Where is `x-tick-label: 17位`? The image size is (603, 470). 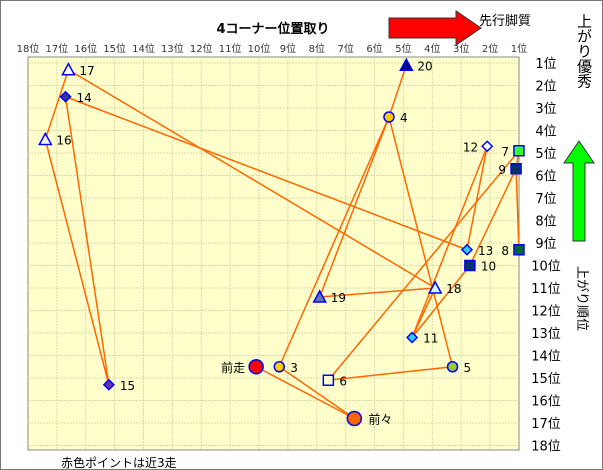 x-tick-label: 17位 is located at coordinates (57, 48).